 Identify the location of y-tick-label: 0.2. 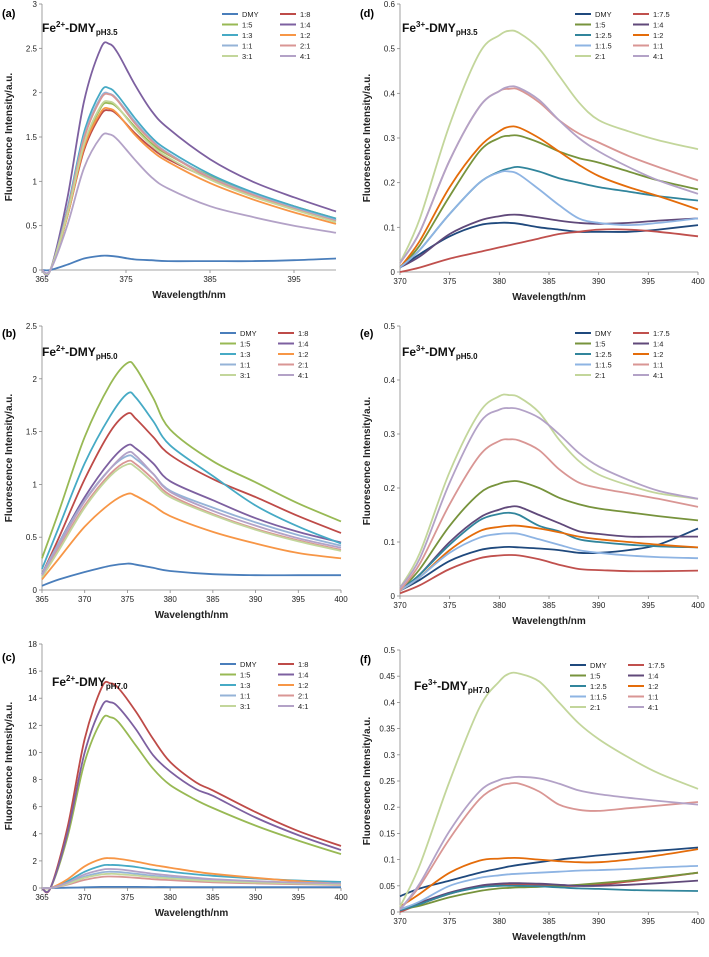
(390, 183).